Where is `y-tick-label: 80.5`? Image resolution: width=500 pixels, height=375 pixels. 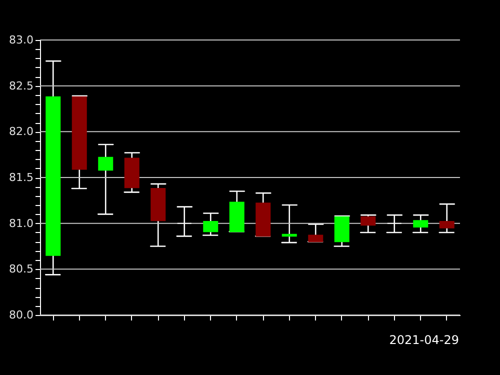
y-tick-label: 80.5 is located at coordinates (21, 269).